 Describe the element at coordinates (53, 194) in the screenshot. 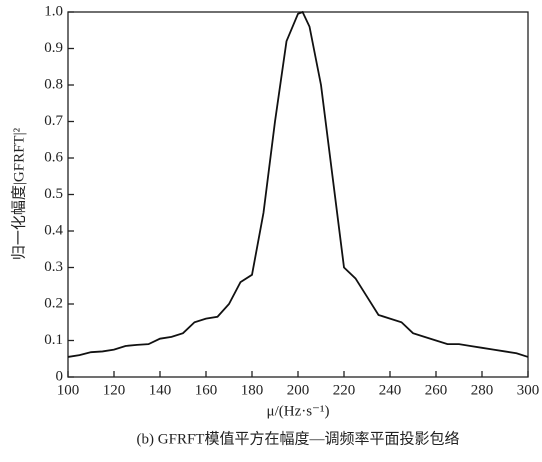

I see `y-tick-label: 0.5` at that location.